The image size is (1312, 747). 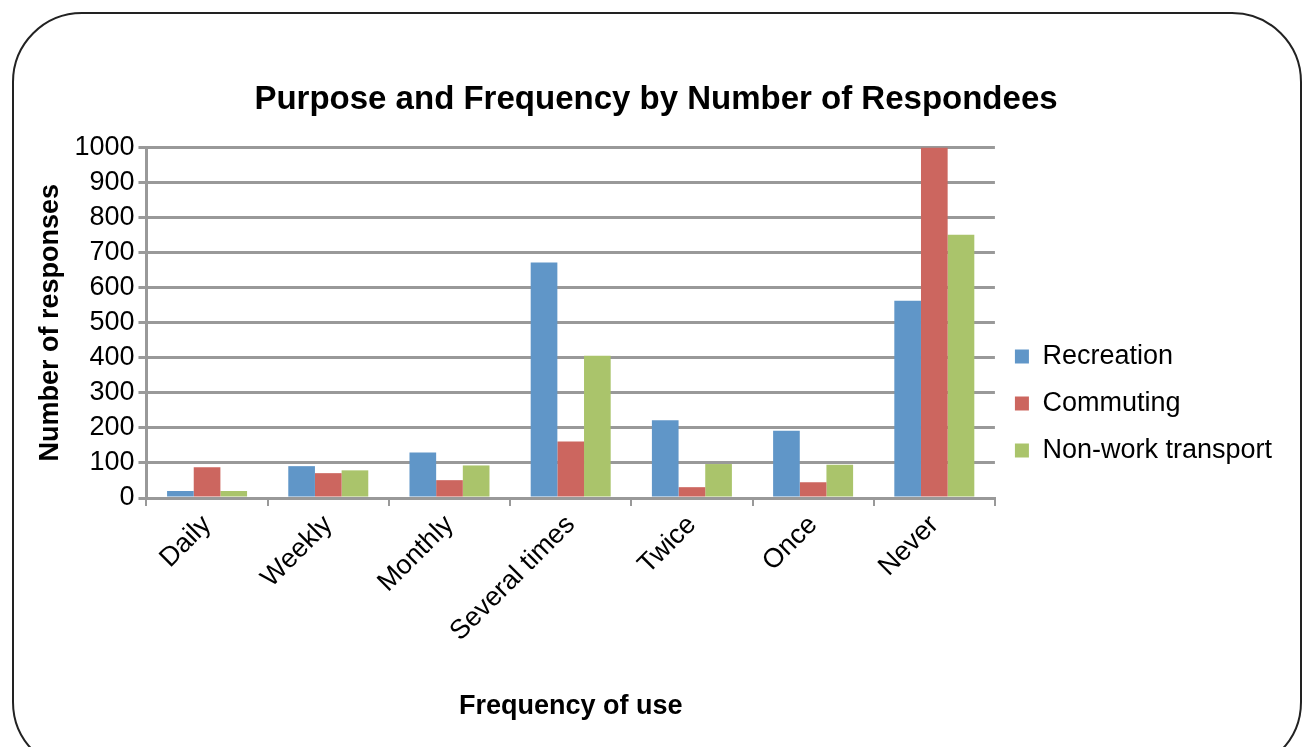 What do you see at coordinates (1107, 354) in the screenshot?
I see `legend-label: Recreation` at bounding box center [1107, 354].